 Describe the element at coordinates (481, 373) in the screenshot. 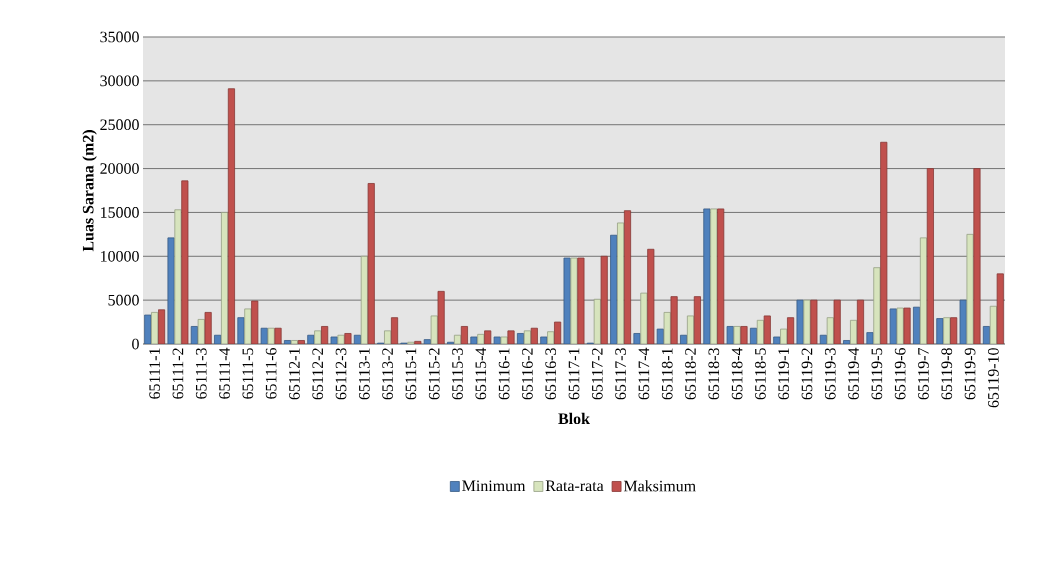

I see `x-tick-label: 65115-4` at that location.